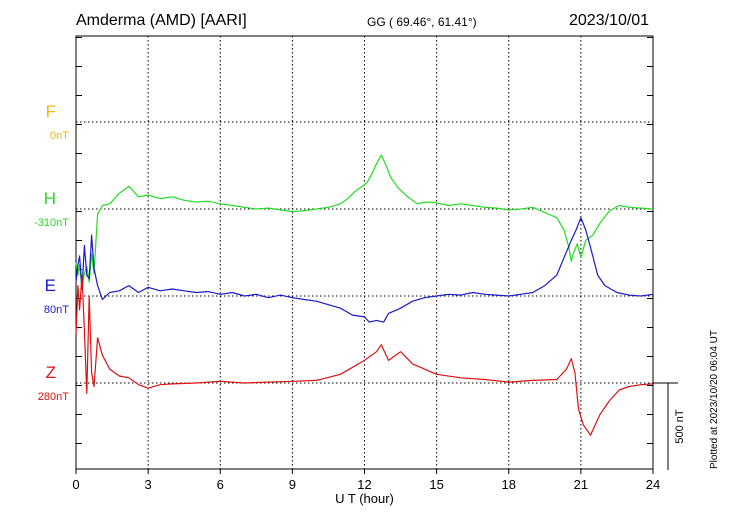 Image resolution: width=730 pixels, height=520 pixels. Describe the element at coordinates (50, 198) in the screenshot. I see `channel-name-h: H` at that location.